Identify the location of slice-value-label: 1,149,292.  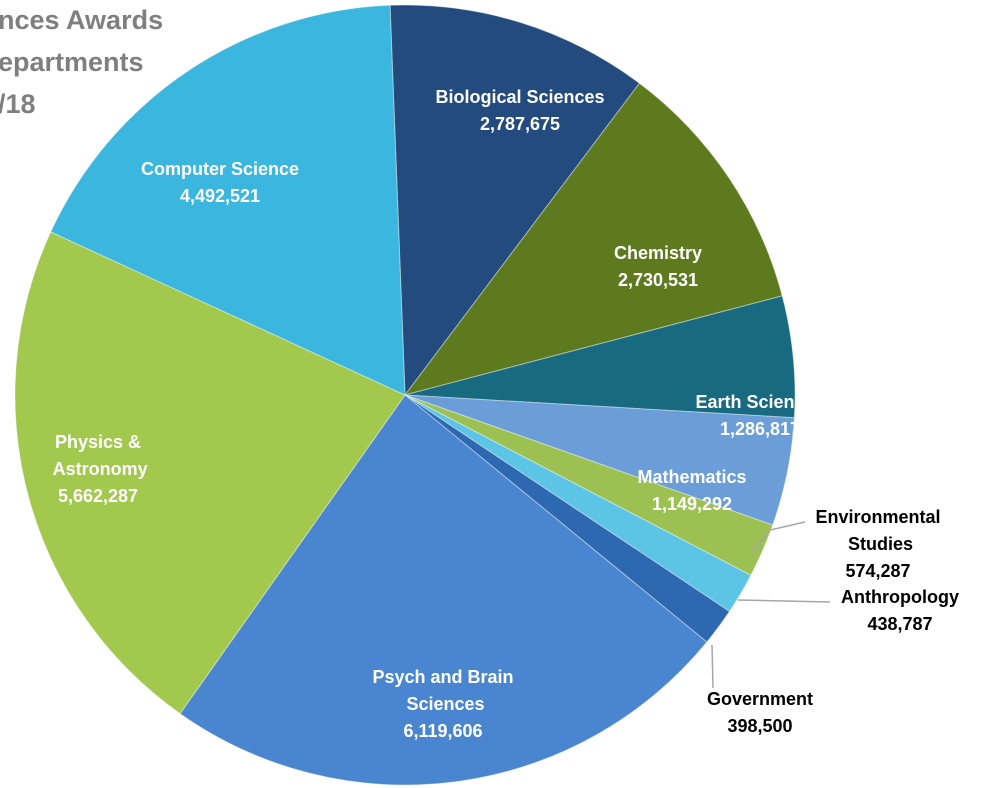
(692, 504).